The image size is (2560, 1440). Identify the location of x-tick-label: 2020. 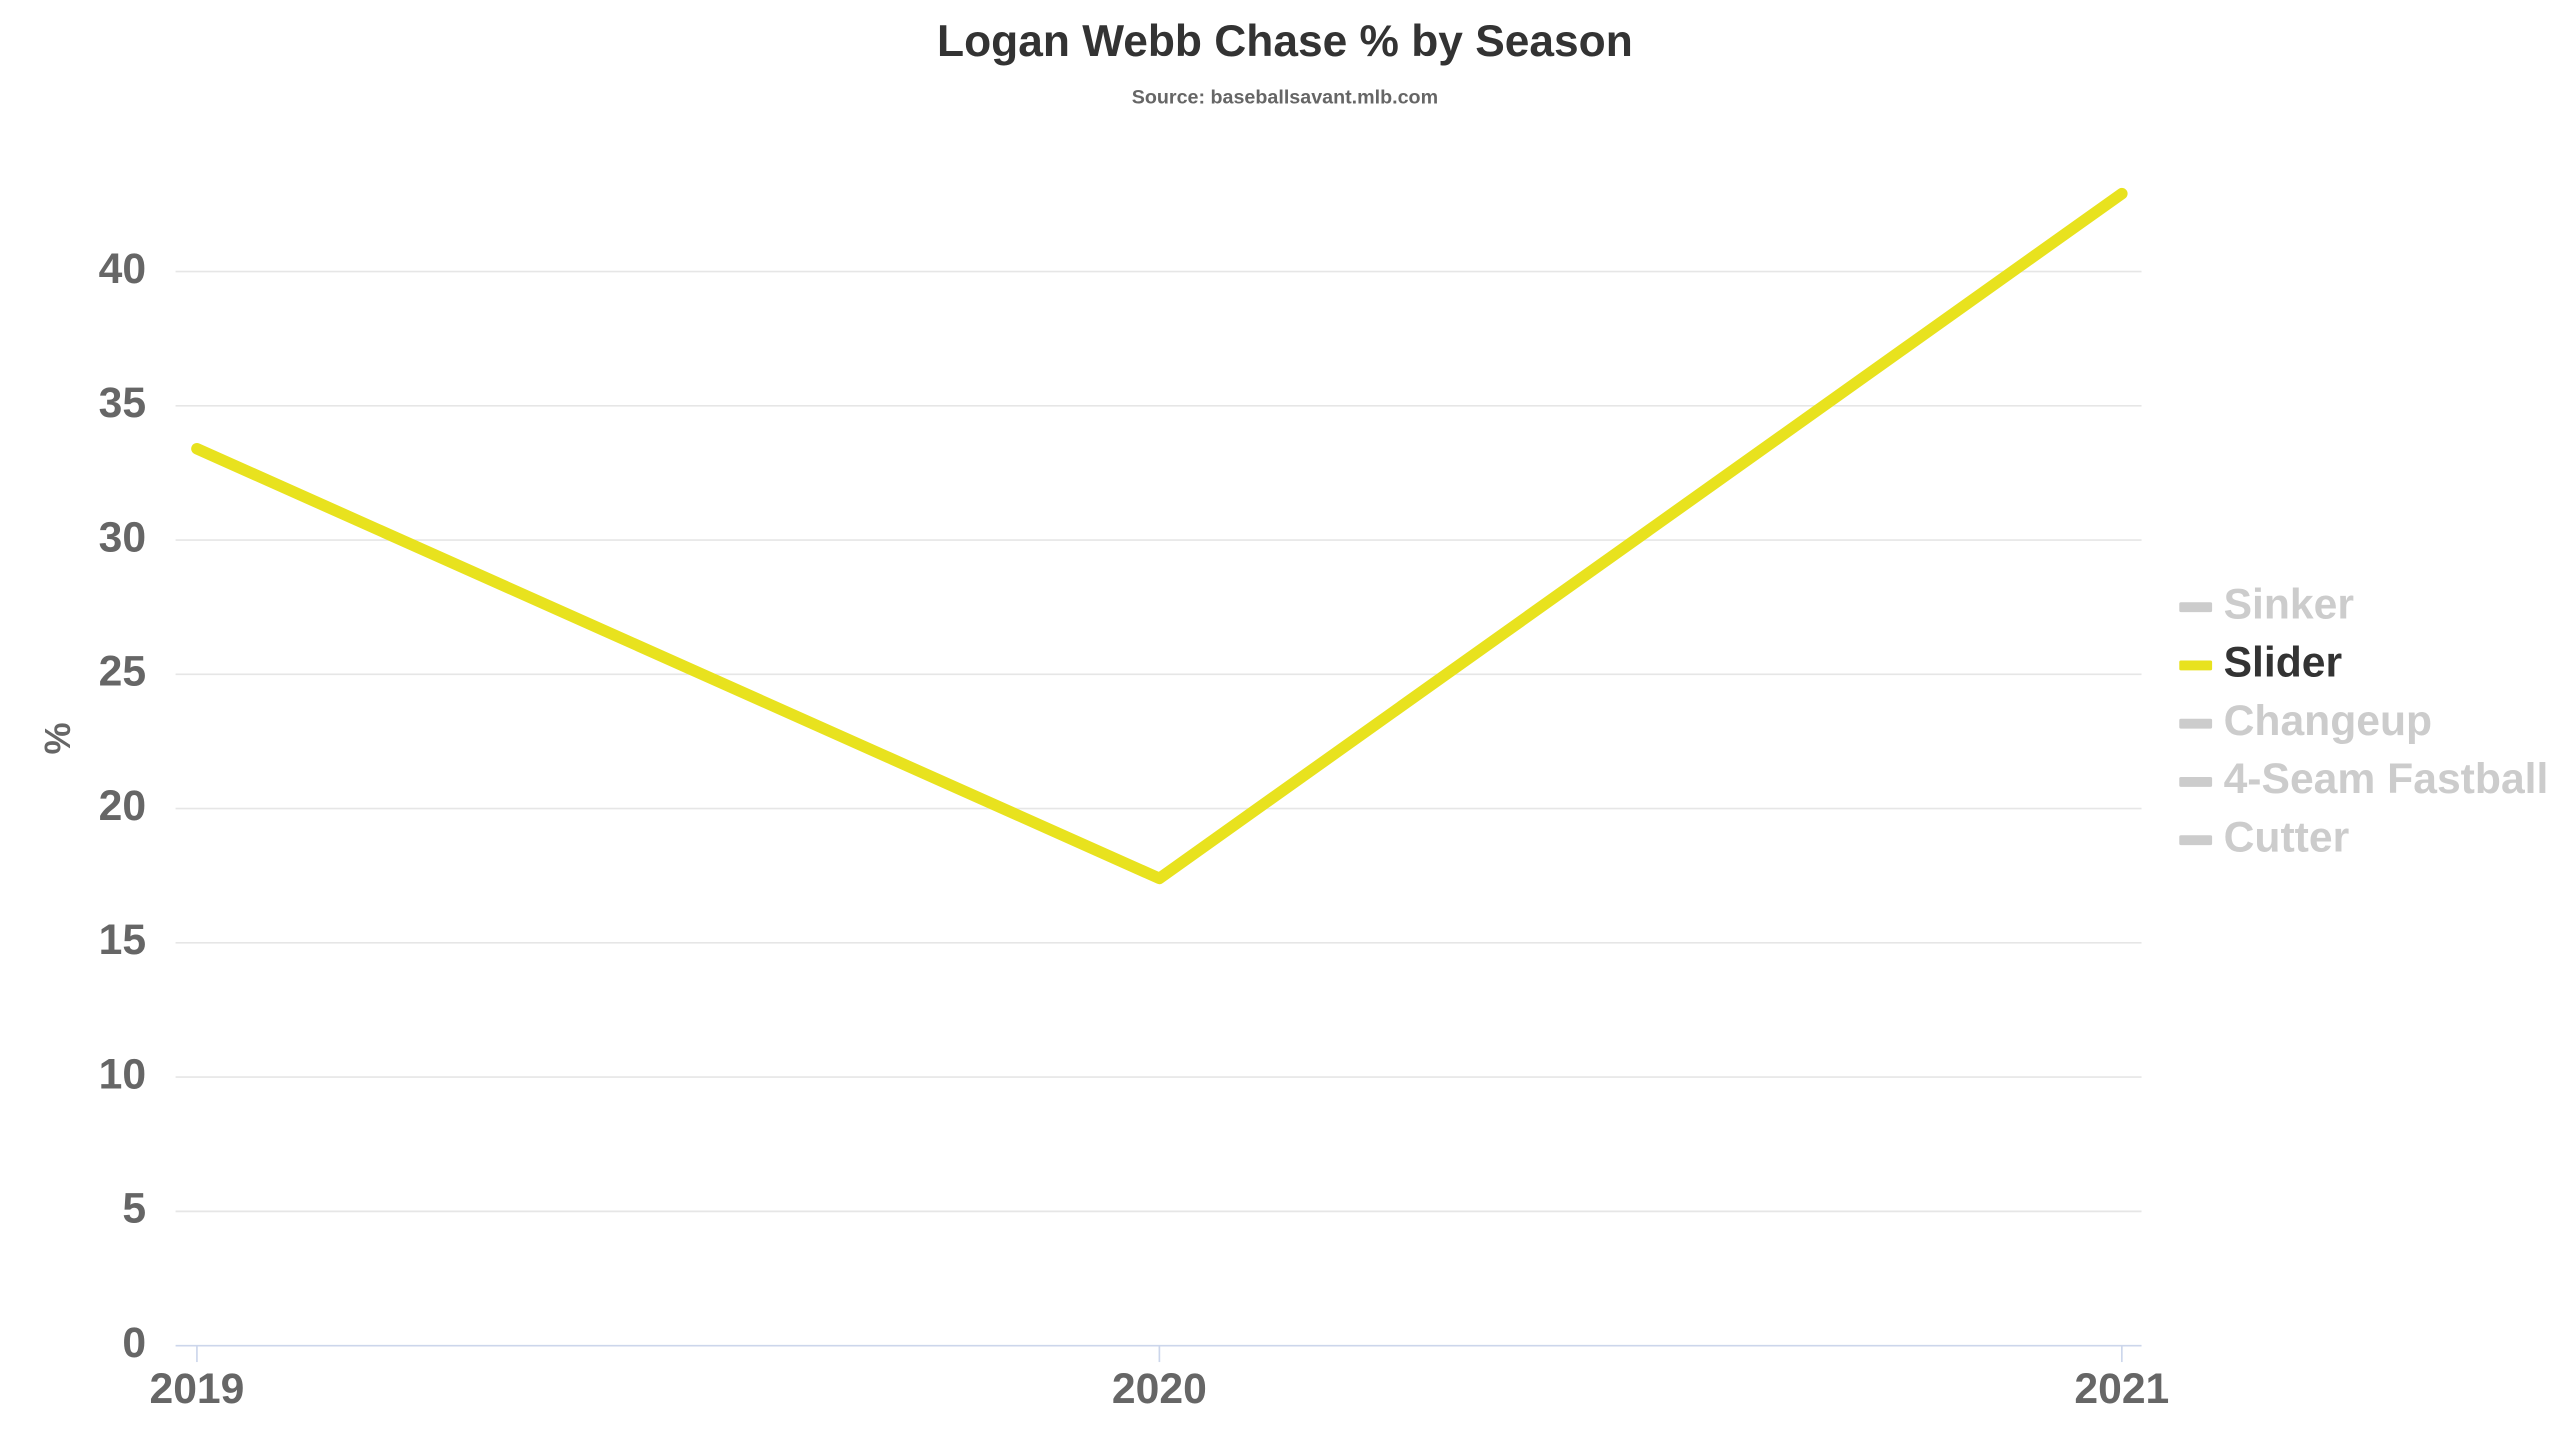
(1159, 1389).